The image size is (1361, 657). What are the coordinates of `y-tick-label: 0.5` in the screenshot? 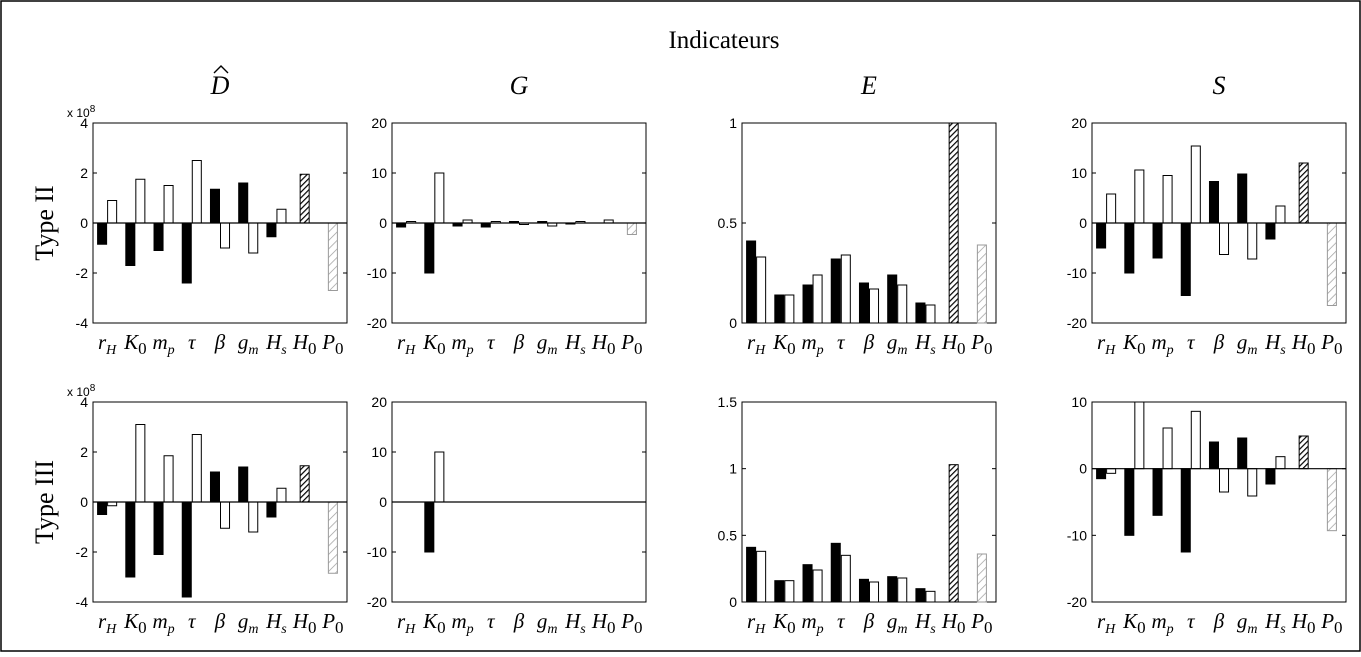 It's located at (728, 223).